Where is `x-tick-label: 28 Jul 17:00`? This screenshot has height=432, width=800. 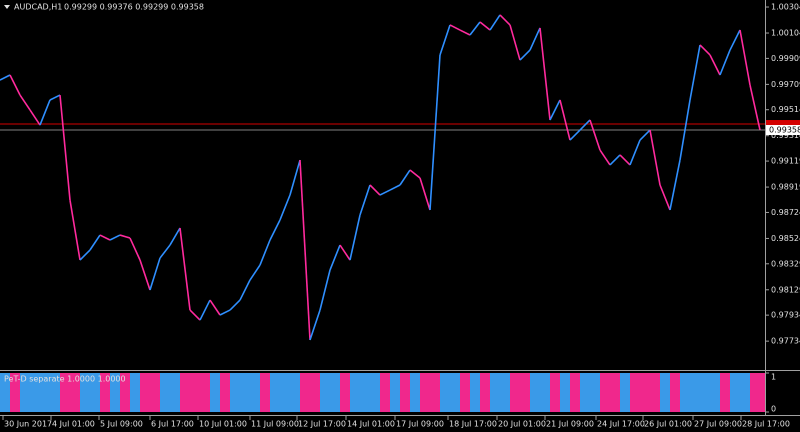 x-tick-label: 28 Jul 17:00 is located at coordinates (766, 424).